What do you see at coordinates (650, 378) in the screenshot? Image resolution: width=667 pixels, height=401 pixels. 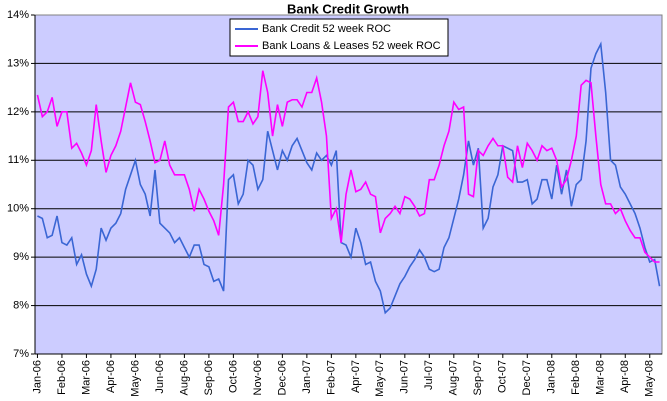 I see `x-tick-label: May-08` at bounding box center [650, 378].